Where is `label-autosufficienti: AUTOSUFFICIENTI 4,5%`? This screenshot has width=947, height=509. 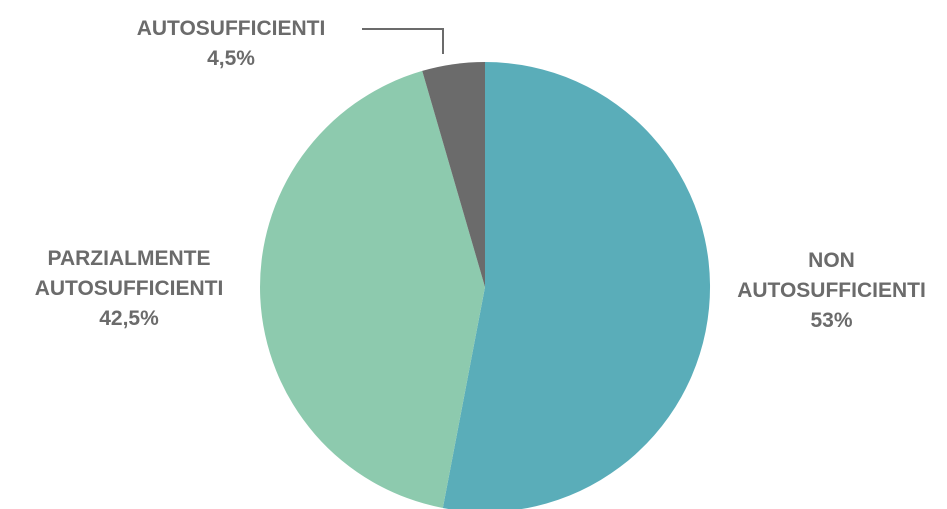 label-autosufficienti: AUTOSUFFICIENTI 4,5% is located at coordinates (231, 44).